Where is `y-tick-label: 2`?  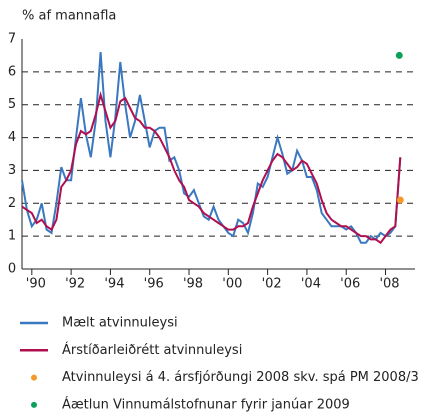
y-tick-label: 2 is located at coordinates (12, 203).